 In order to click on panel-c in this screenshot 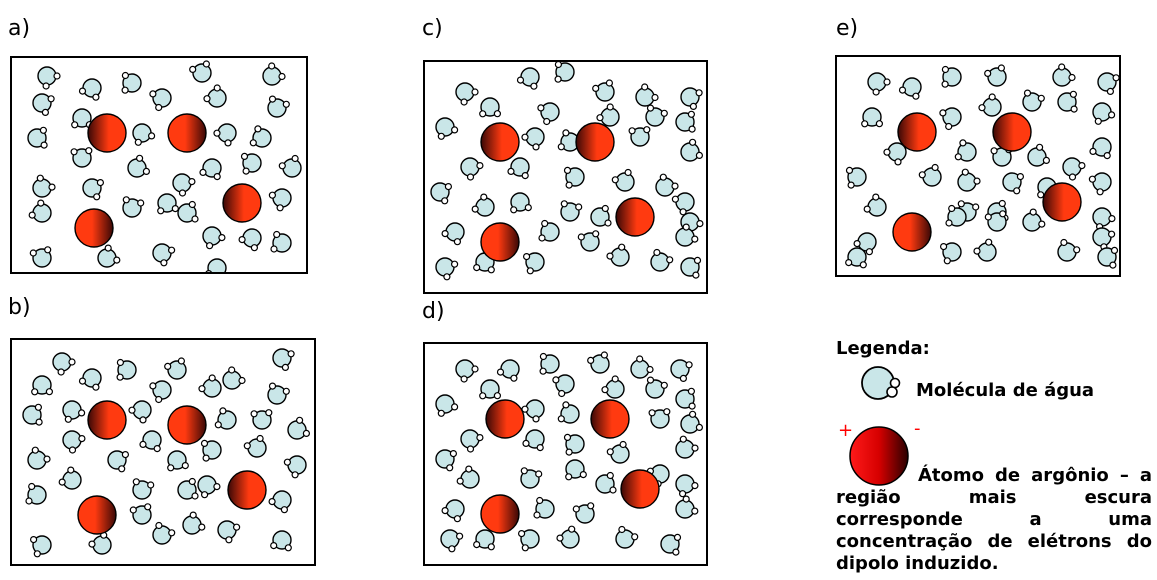, I will do `click(565, 177)`.